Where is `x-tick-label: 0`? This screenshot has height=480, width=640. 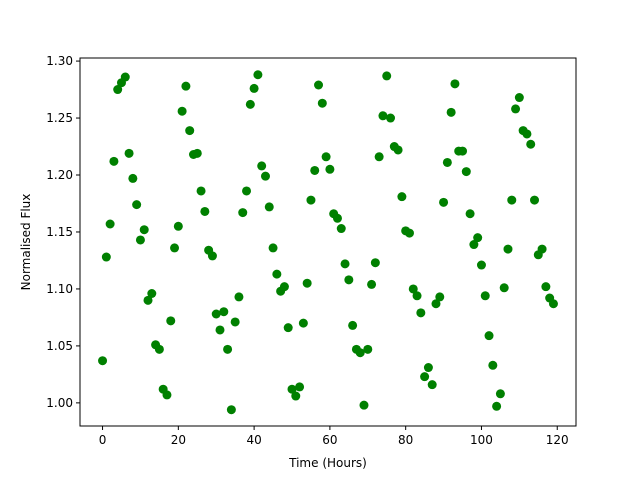
x-tick-label: 0 is located at coordinates (103, 440).